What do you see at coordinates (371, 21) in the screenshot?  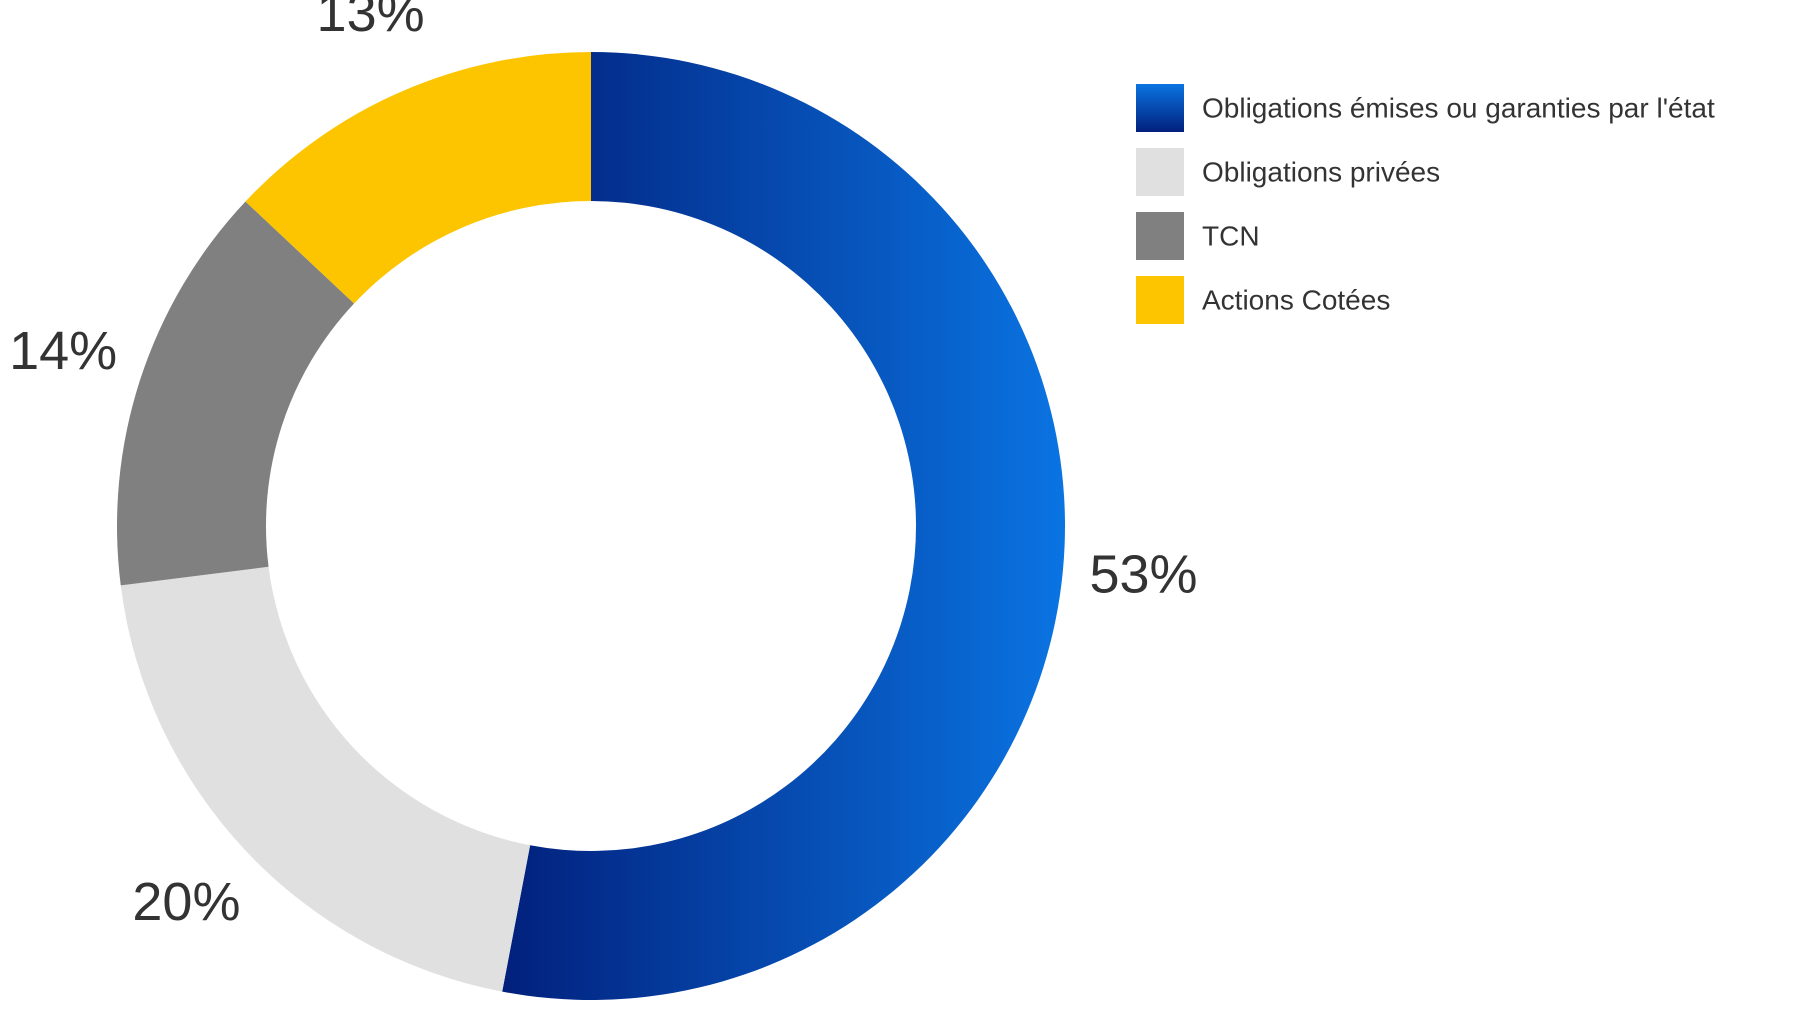 I see `value-label: 13%` at bounding box center [371, 21].